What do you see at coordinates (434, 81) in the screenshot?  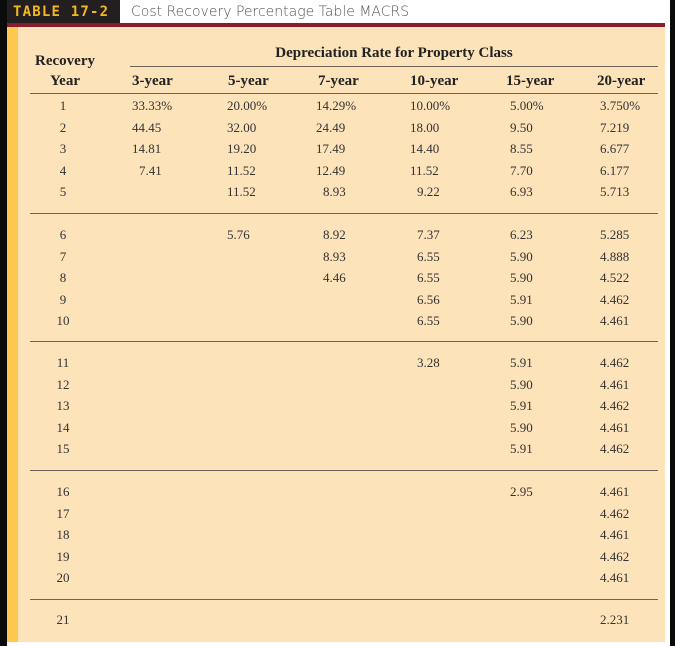 I see `column-header-10-year: 10-year` at bounding box center [434, 81].